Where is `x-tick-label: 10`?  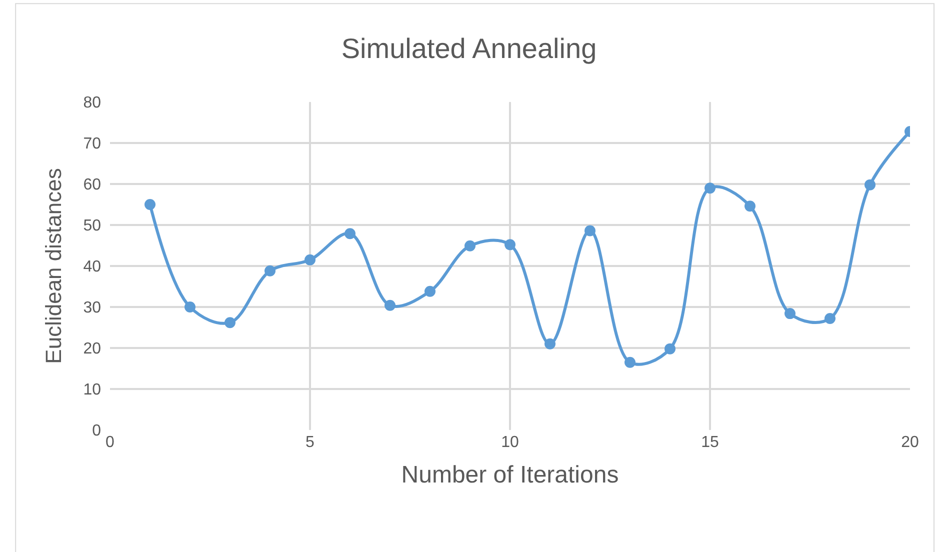 x-tick-label: 10 is located at coordinates (510, 442).